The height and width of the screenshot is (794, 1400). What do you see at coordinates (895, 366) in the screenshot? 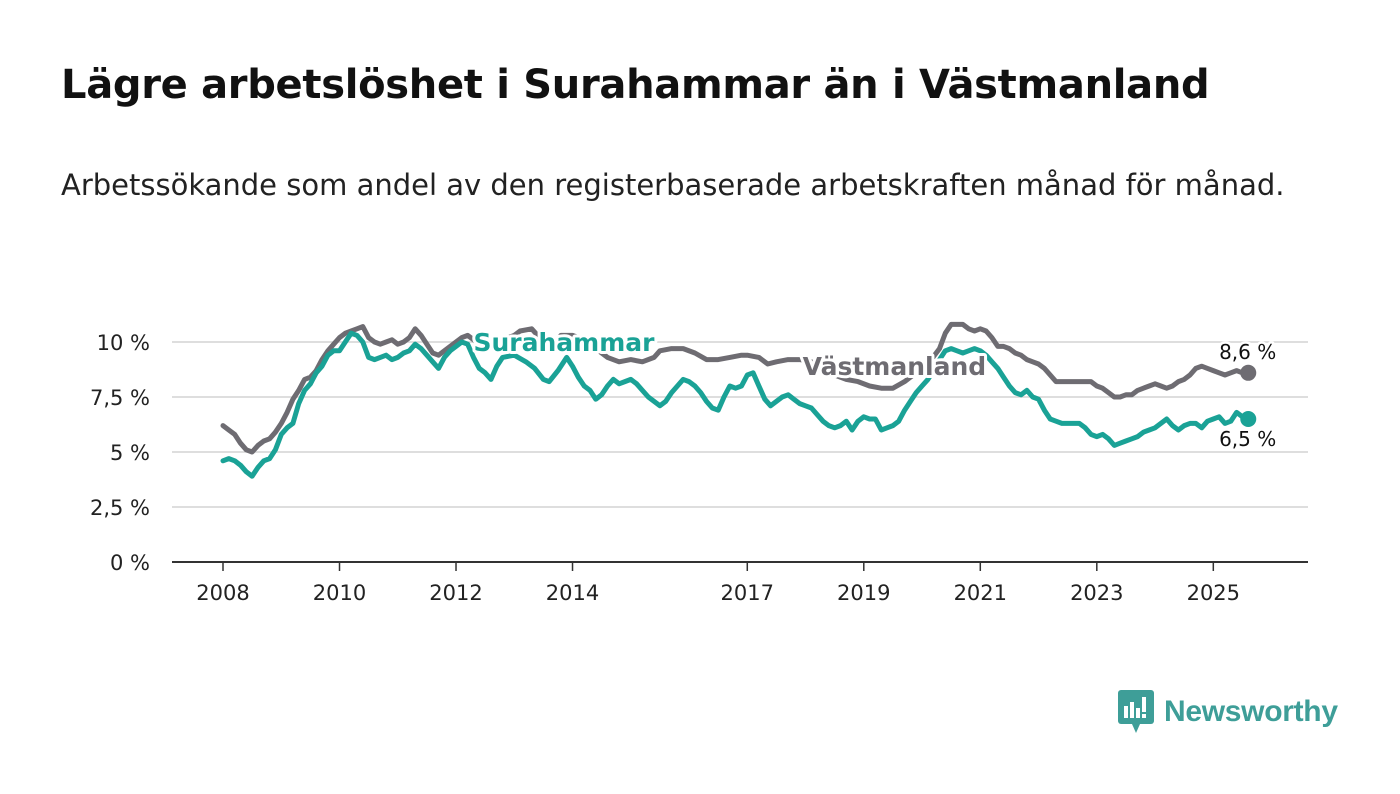
I see `series-label-västmanland: Västmanland` at bounding box center [895, 366].